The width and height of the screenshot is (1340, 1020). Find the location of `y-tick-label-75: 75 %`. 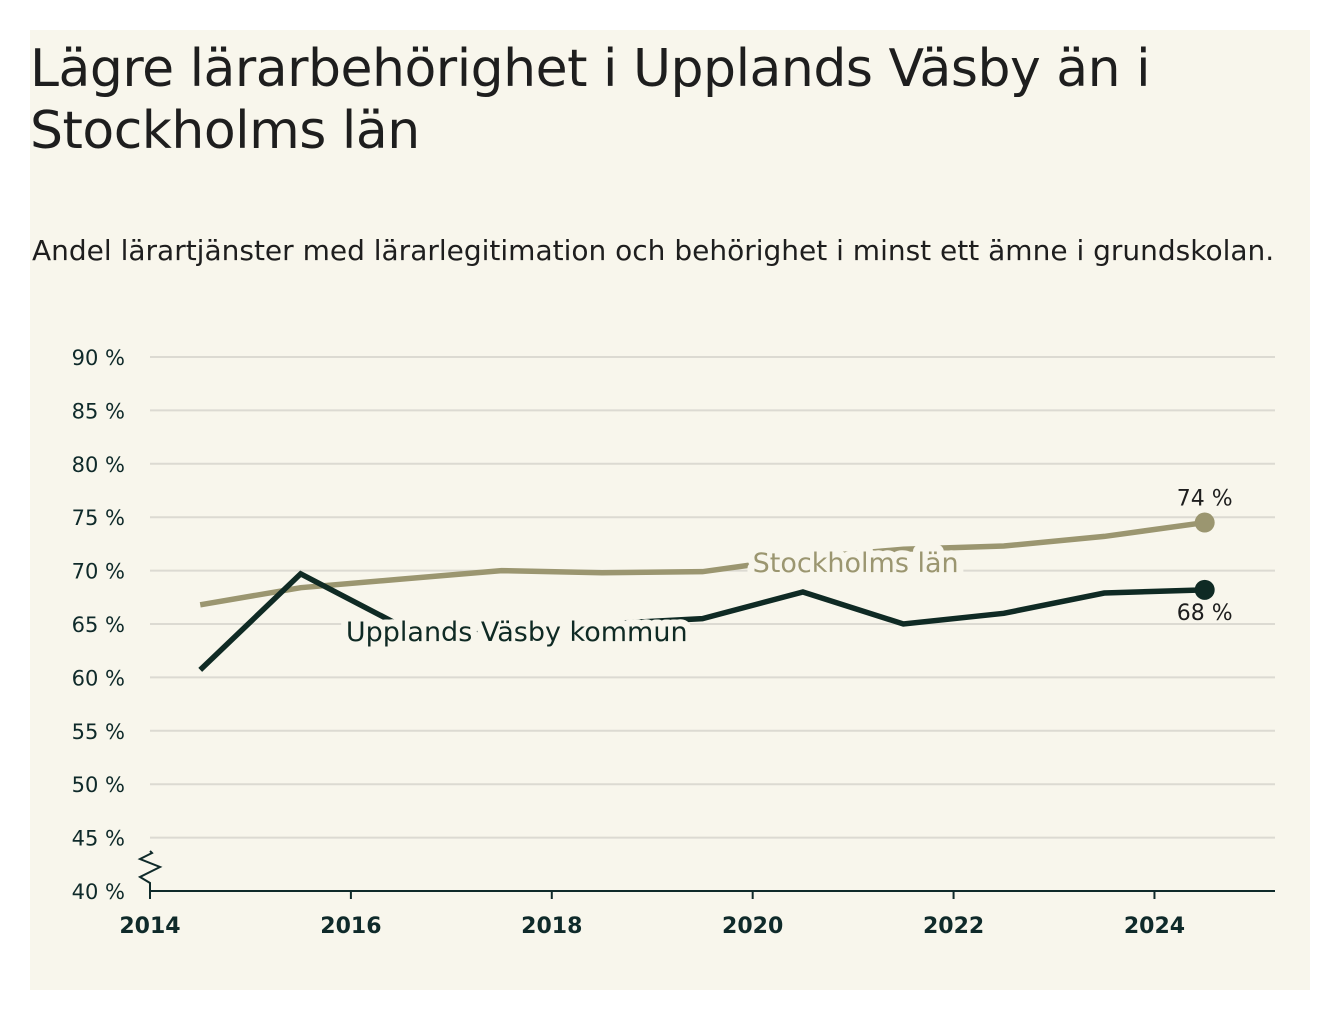

y-tick-label-75: 75 % is located at coordinates (98, 518).